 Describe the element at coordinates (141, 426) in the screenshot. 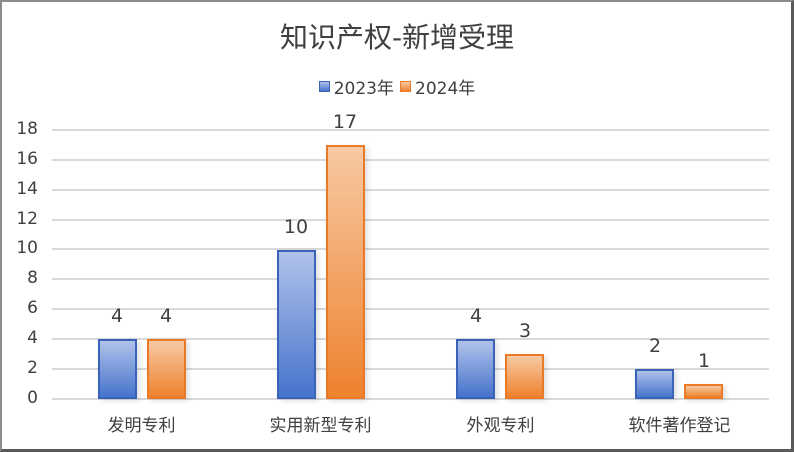

I see `x-label-invention-patent: 发明专利` at that location.